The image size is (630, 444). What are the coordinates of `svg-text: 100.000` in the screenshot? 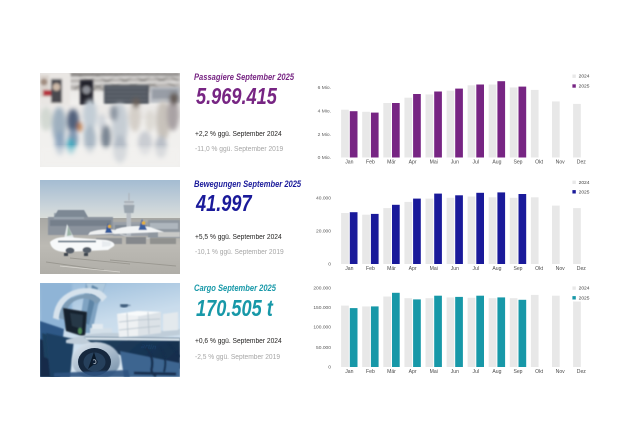 It's located at (322, 328).